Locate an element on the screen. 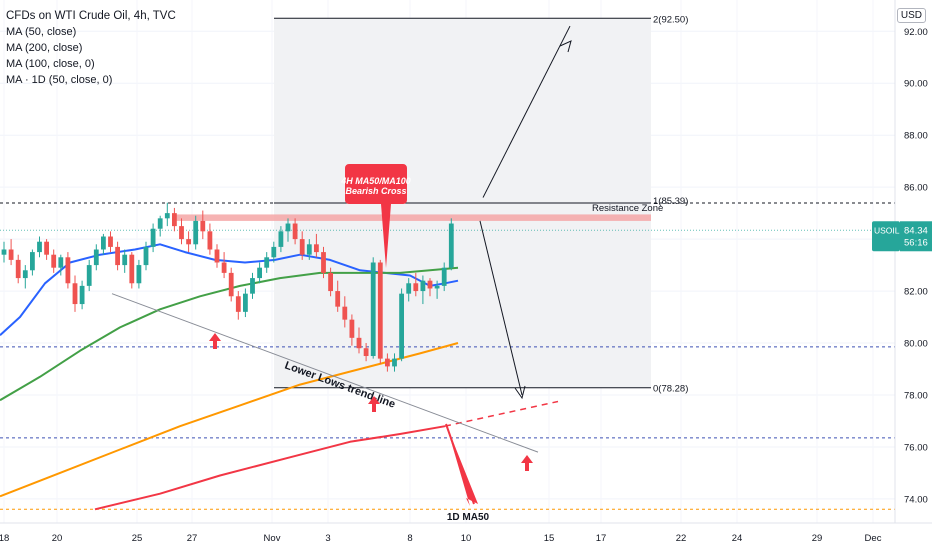  time-tick-label: Nov is located at coordinates (272, 538).